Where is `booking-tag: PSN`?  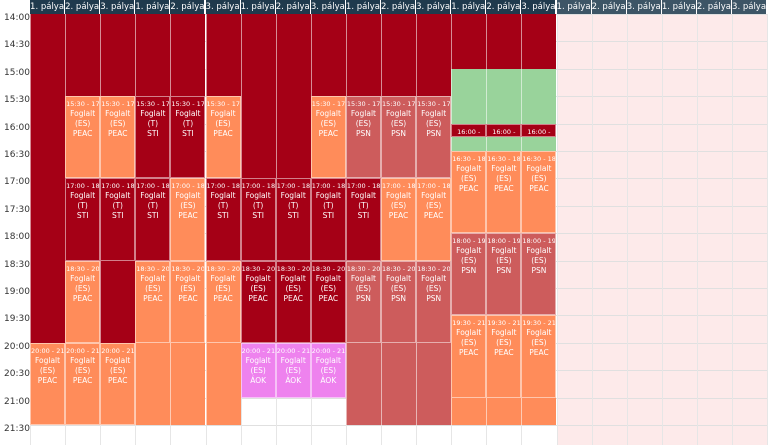
booking-tag: PSN is located at coordinates (504, 271).